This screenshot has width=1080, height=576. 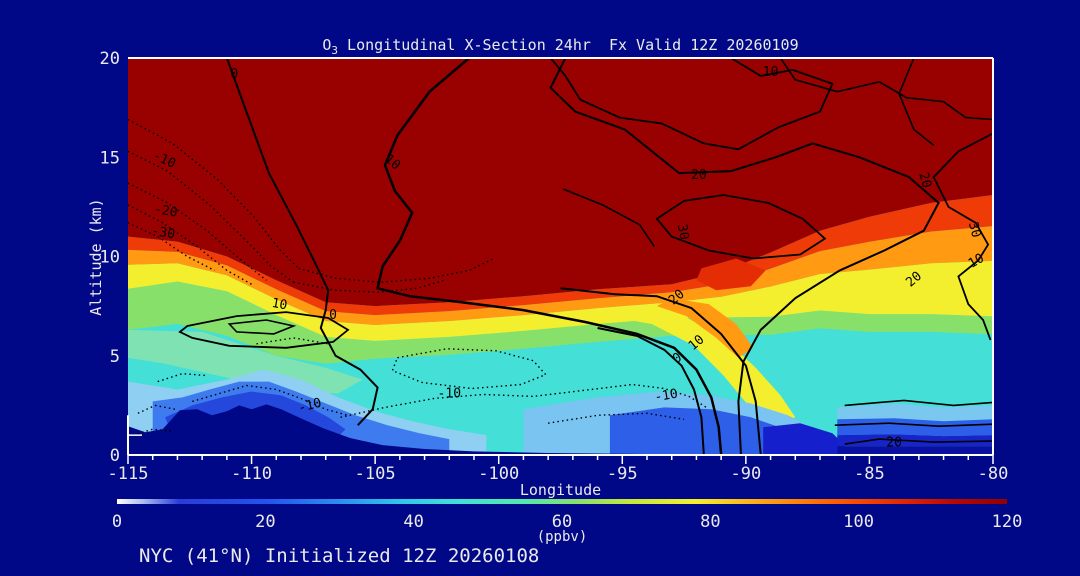 I want to click on x-tick-label: -100, so click(x=498, y=474).